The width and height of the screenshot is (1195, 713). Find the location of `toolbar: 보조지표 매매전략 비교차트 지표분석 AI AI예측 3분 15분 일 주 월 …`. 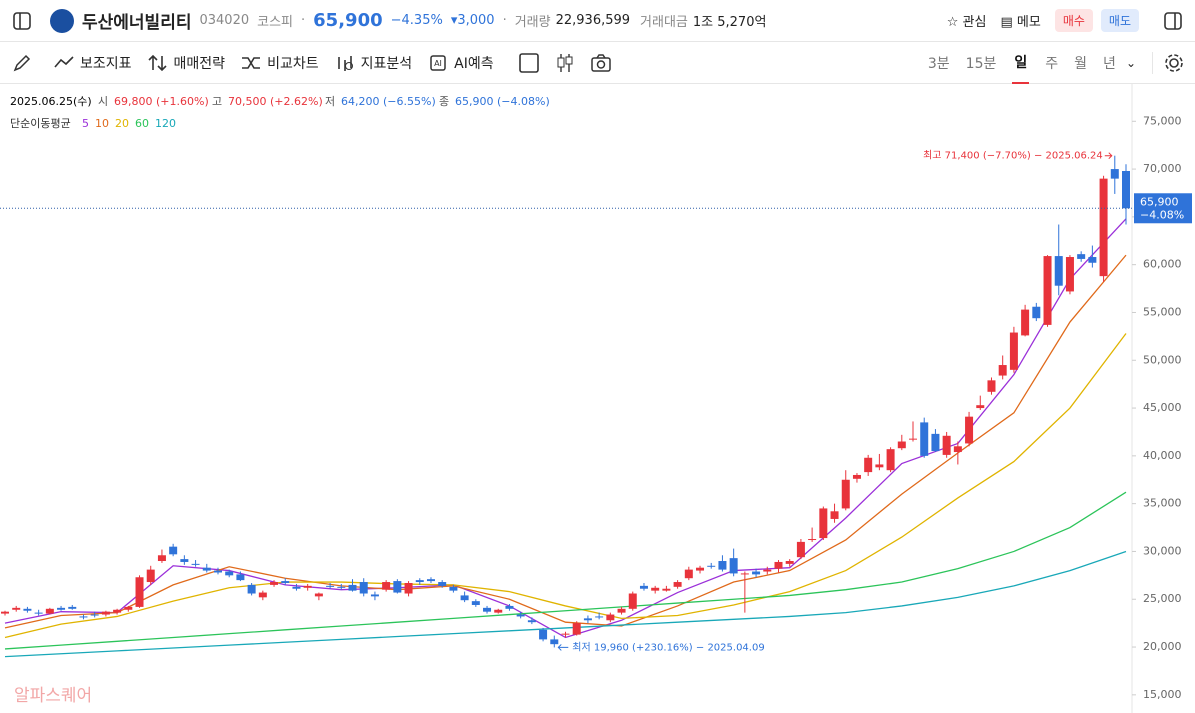

toolbar: 보조지표 매매전략 비교차트 지표분석 AI AI예측 3분 15분 일 주 월 … is located at coordinates (597, 63).